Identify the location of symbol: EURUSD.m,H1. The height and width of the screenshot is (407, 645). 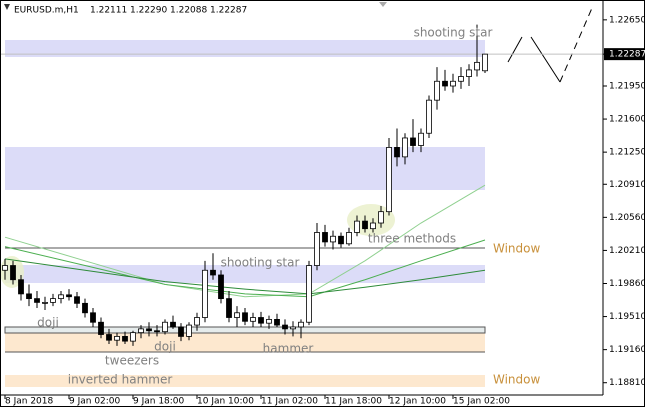
(46, 11).